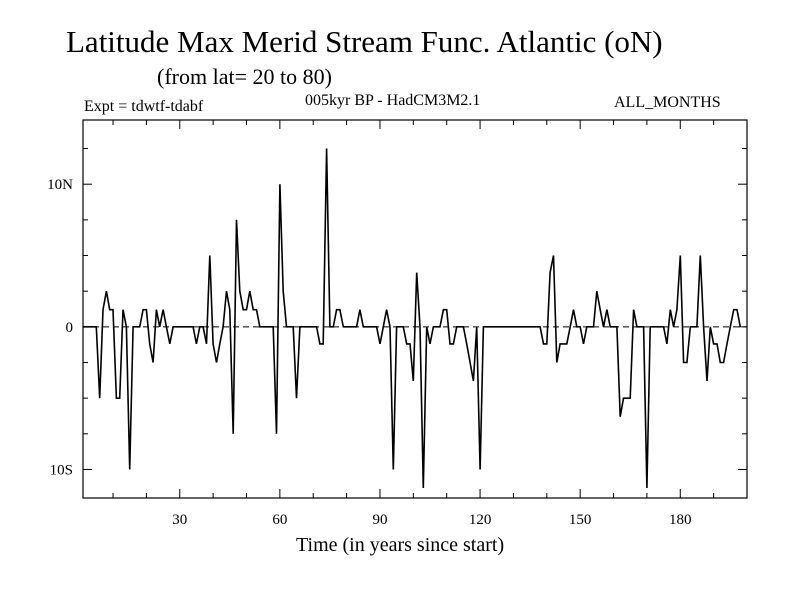  What do you see at coordinates (279, 520) in the screenshot?
I see `x-tick-label: 60` at bounding box center [279, 520].